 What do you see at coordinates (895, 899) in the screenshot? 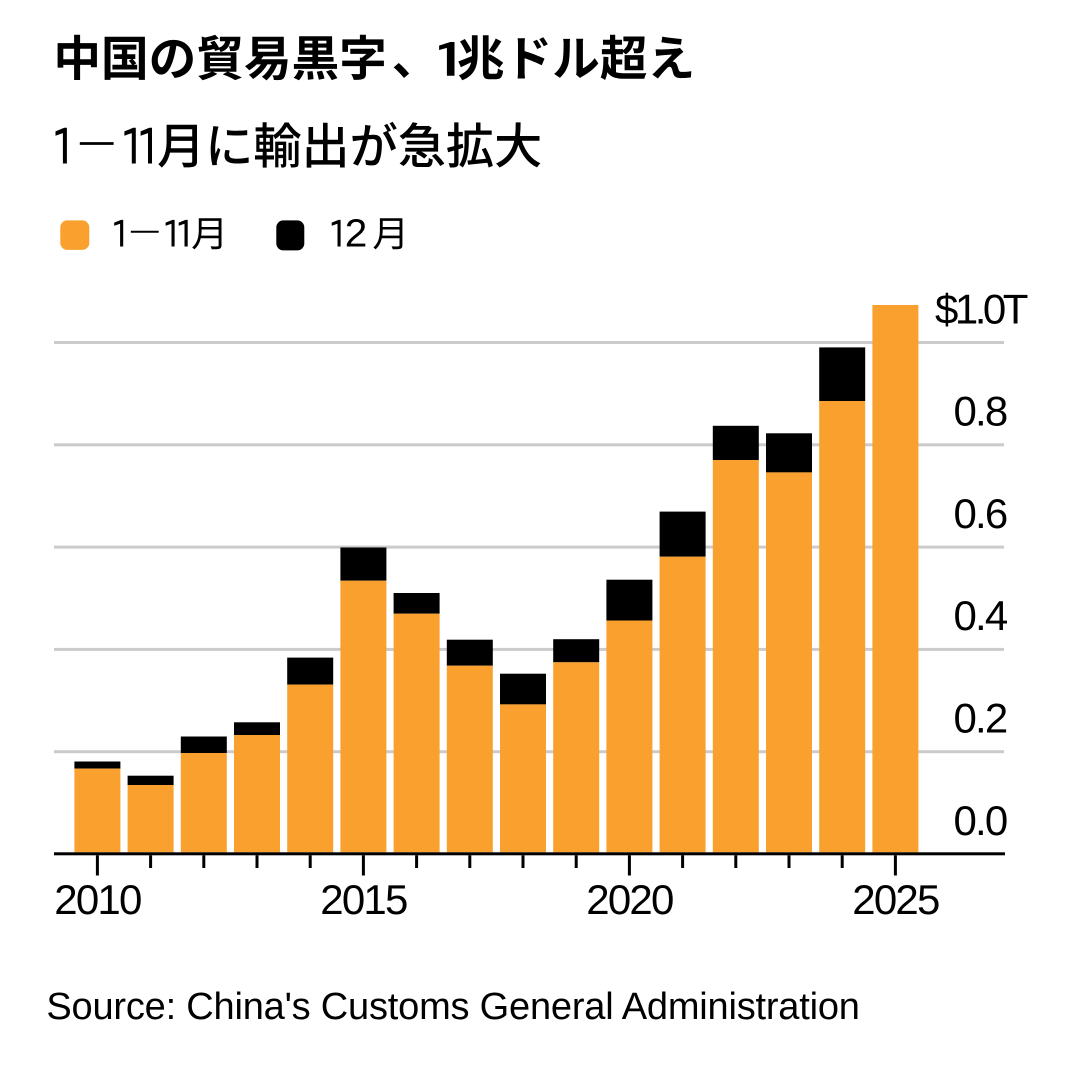
I see `svg-text: 2025` at bounding box center [895, 899].